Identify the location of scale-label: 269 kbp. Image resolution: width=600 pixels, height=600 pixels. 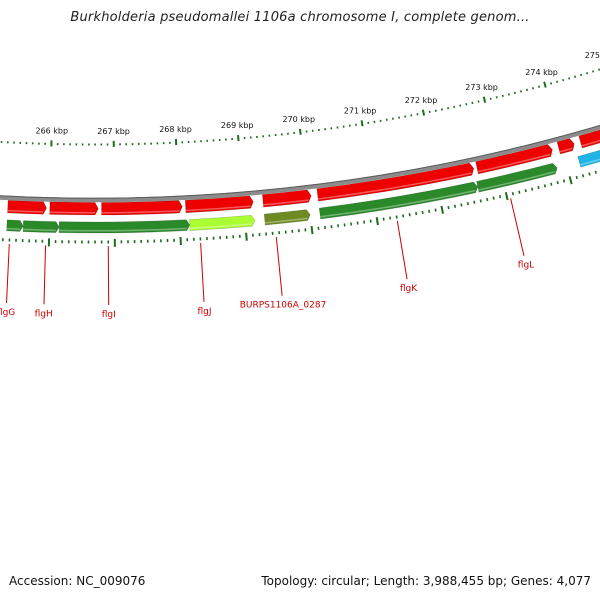
(237, 125).